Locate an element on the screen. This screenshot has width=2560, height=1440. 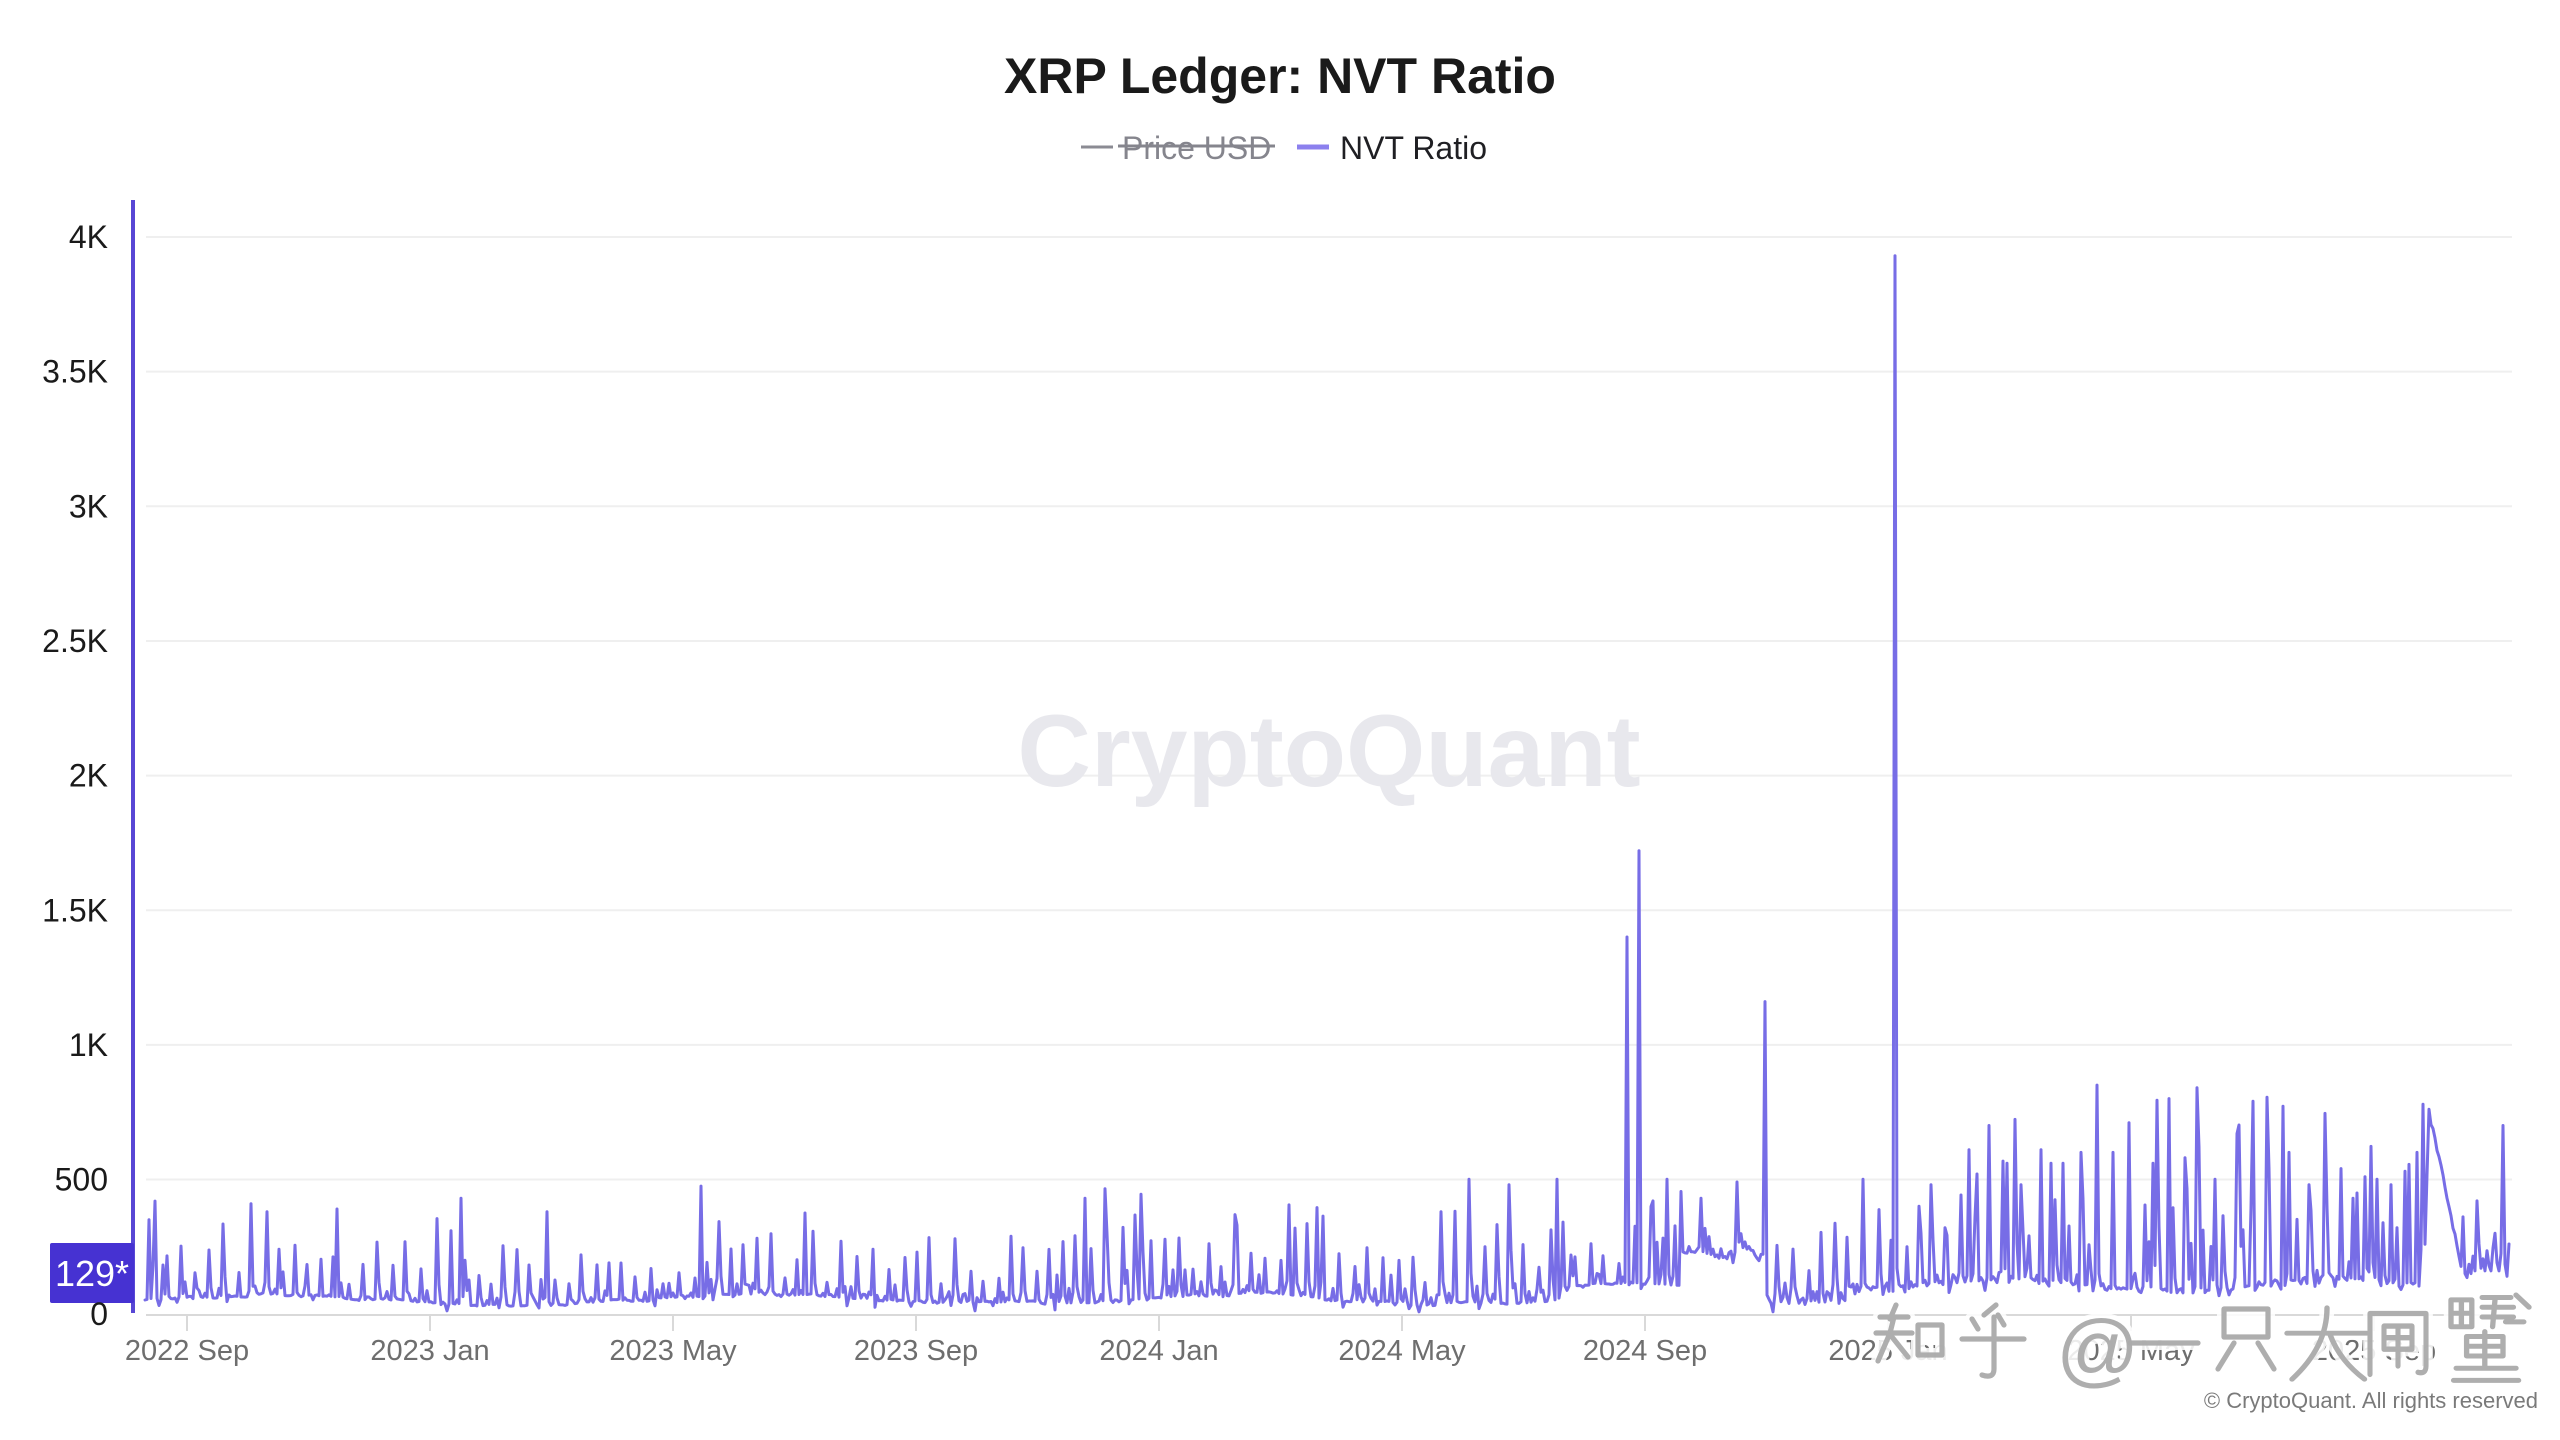
svg-text: 0 is located at coordinates (99, 1314).